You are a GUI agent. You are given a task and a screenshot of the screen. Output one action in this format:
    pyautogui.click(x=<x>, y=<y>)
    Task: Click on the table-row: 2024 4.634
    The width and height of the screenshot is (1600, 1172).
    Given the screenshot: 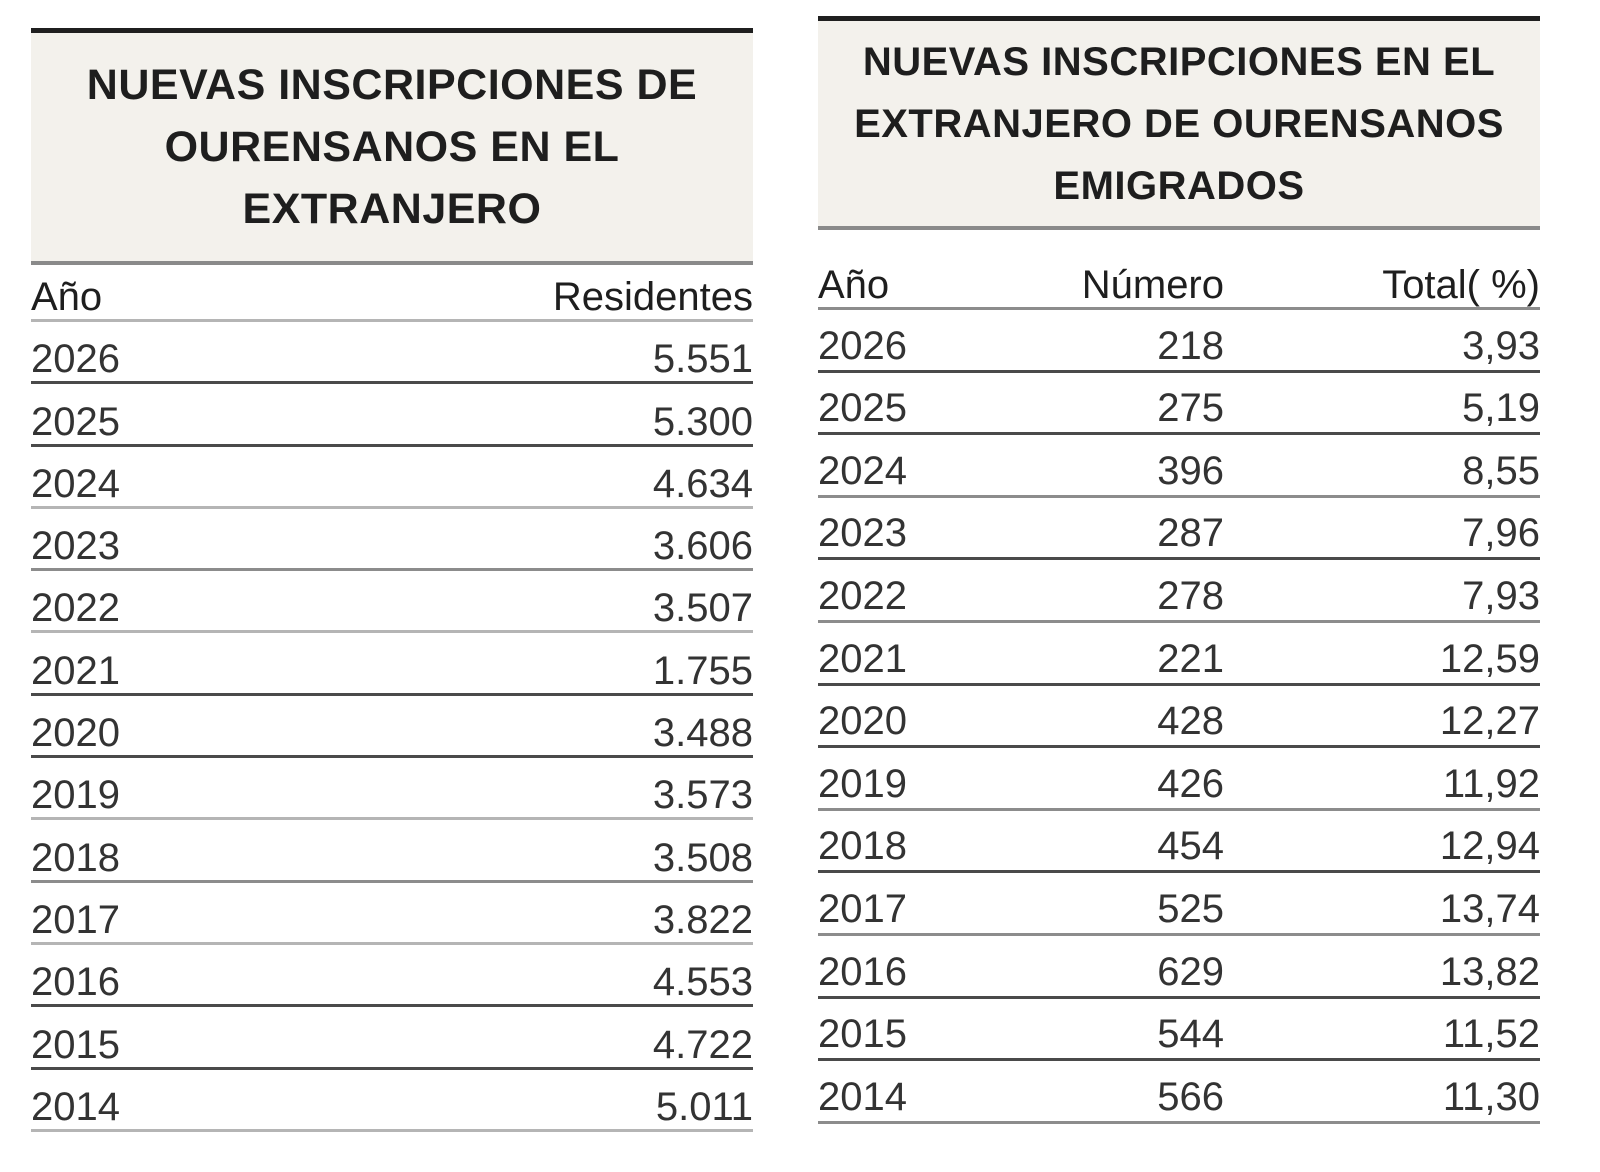 What is the action you would take?
    pyautogui.click(x=392, y=478)
    